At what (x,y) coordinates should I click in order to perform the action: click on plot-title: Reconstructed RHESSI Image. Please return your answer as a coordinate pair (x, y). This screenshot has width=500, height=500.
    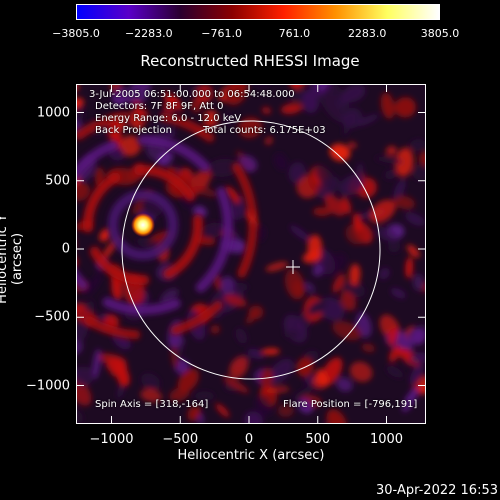
    Looking at the image, I should click on (250, 61).